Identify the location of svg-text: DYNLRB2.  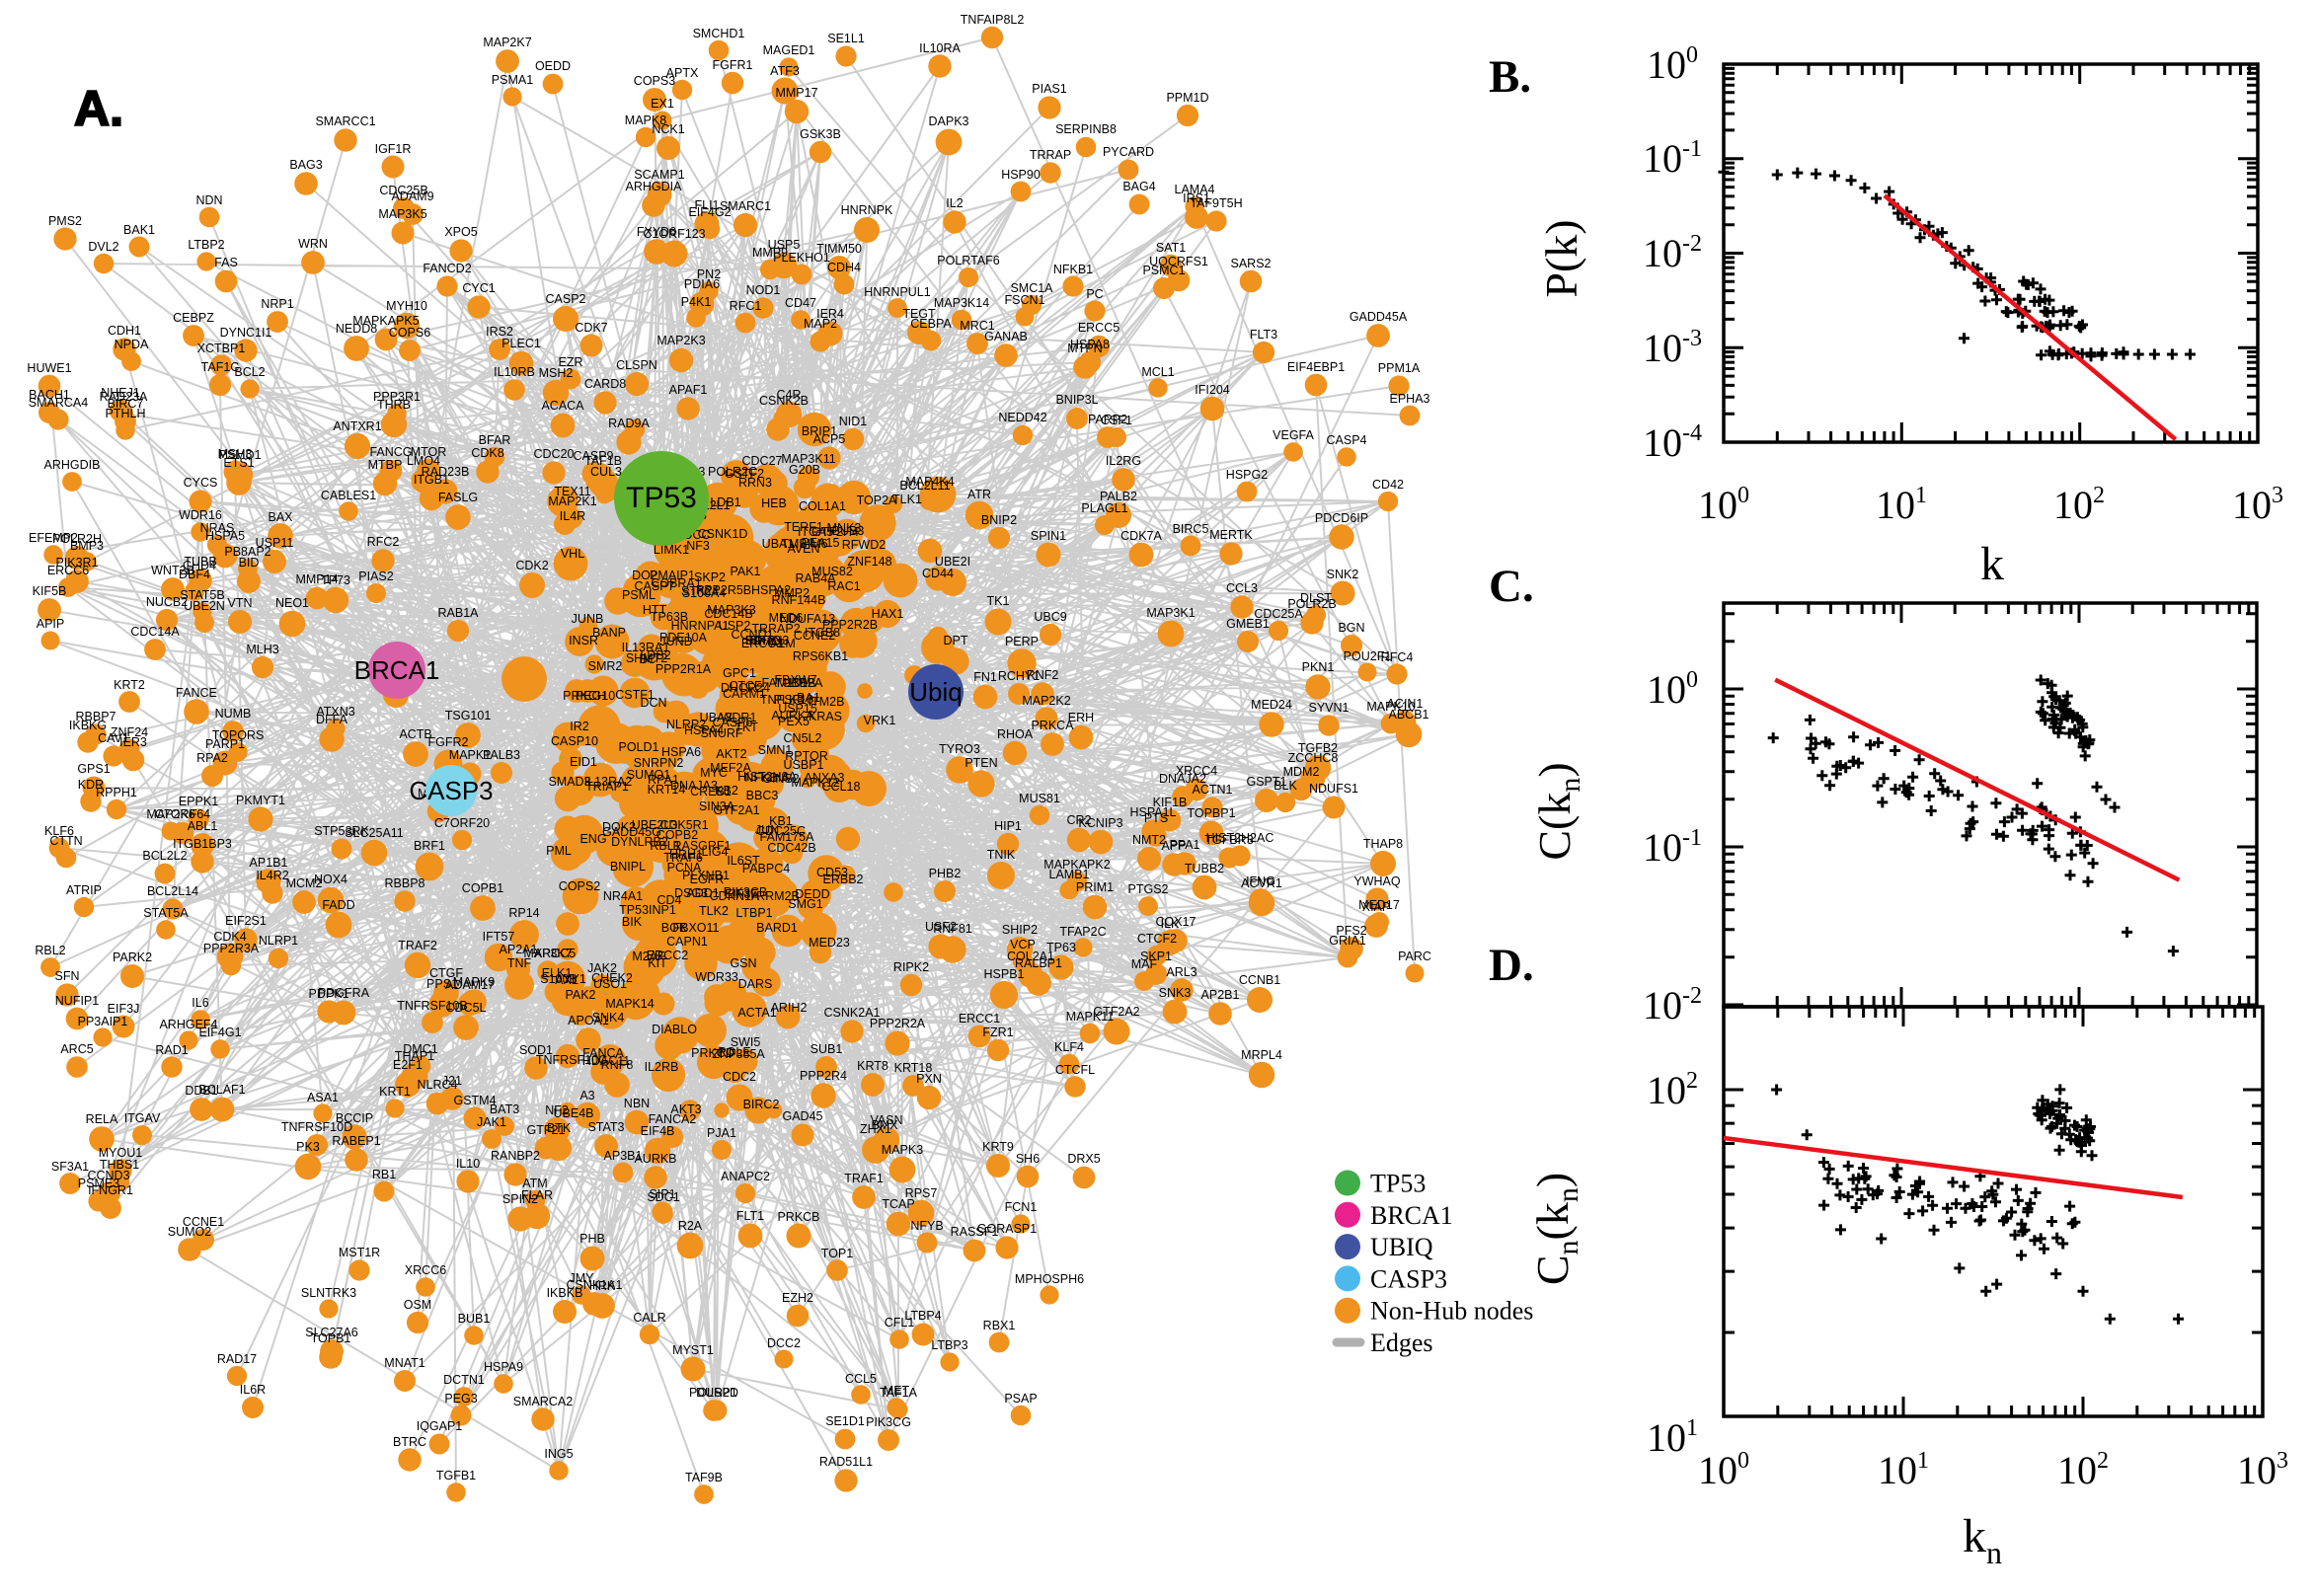
(639, 842).